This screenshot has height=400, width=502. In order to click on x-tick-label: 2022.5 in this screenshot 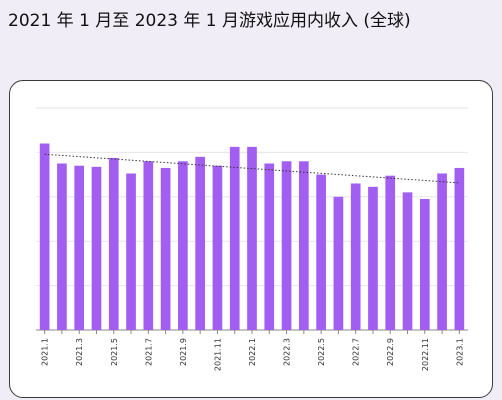, I will do `click(321, 352)`.